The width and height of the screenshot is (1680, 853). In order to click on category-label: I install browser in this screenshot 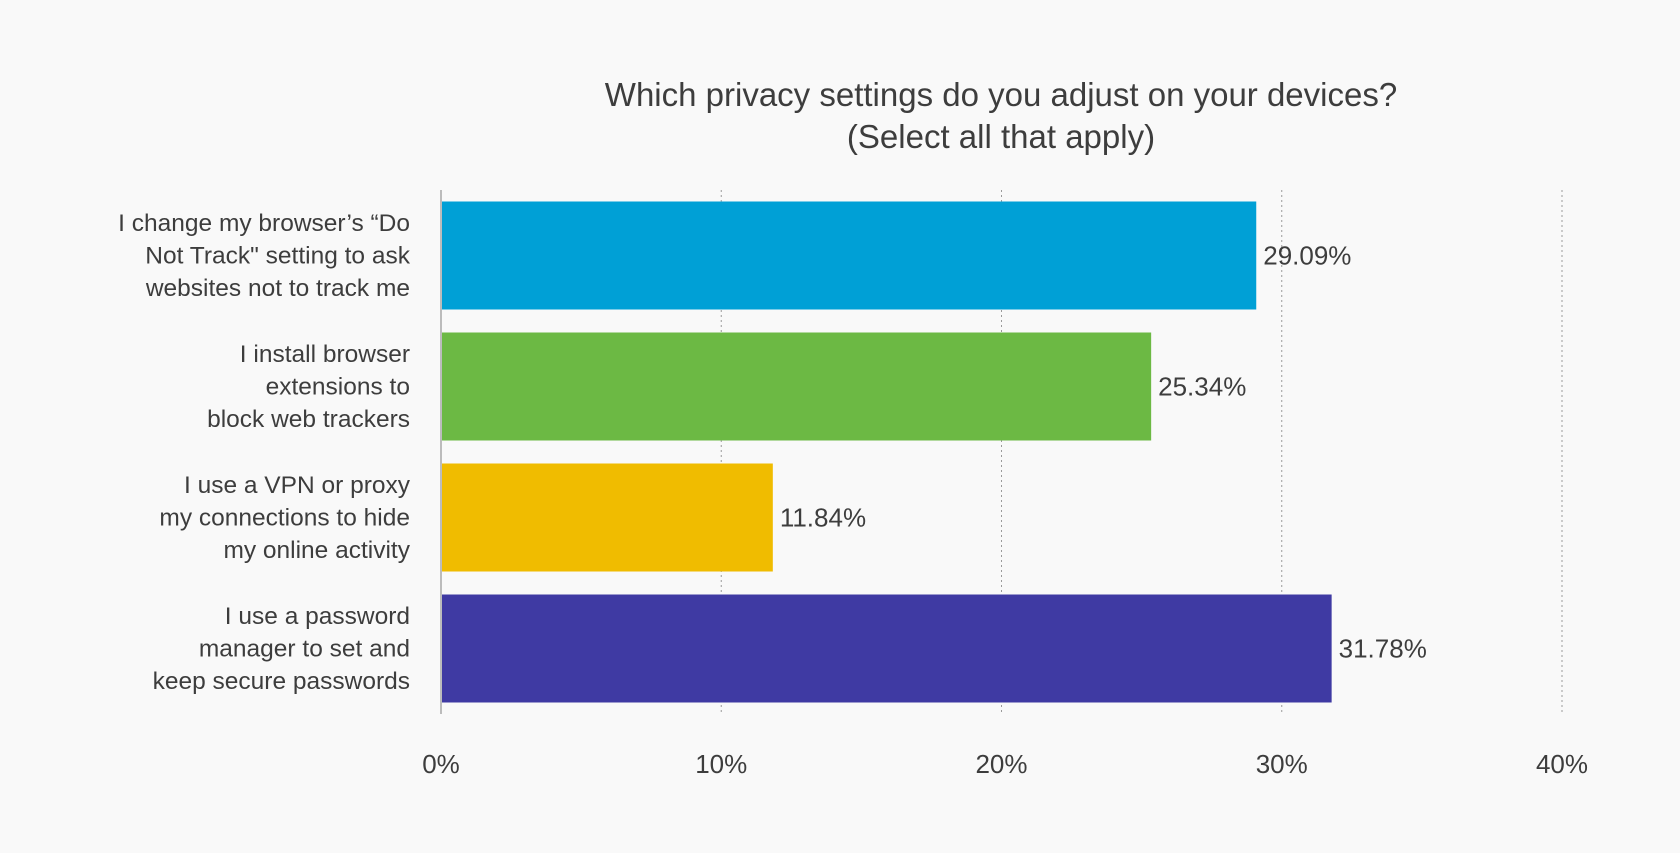, I will do `click(325, 354)`.